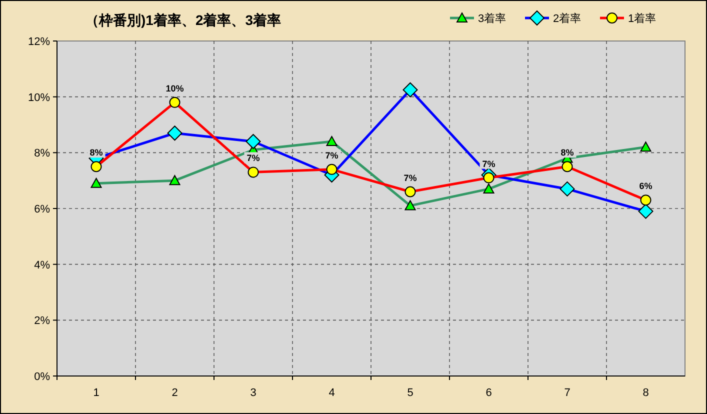  What do you see at coordinates (42, 210) in the screenshot?
I see `y-tick-label: 6%` at bounding box center [42, 210].